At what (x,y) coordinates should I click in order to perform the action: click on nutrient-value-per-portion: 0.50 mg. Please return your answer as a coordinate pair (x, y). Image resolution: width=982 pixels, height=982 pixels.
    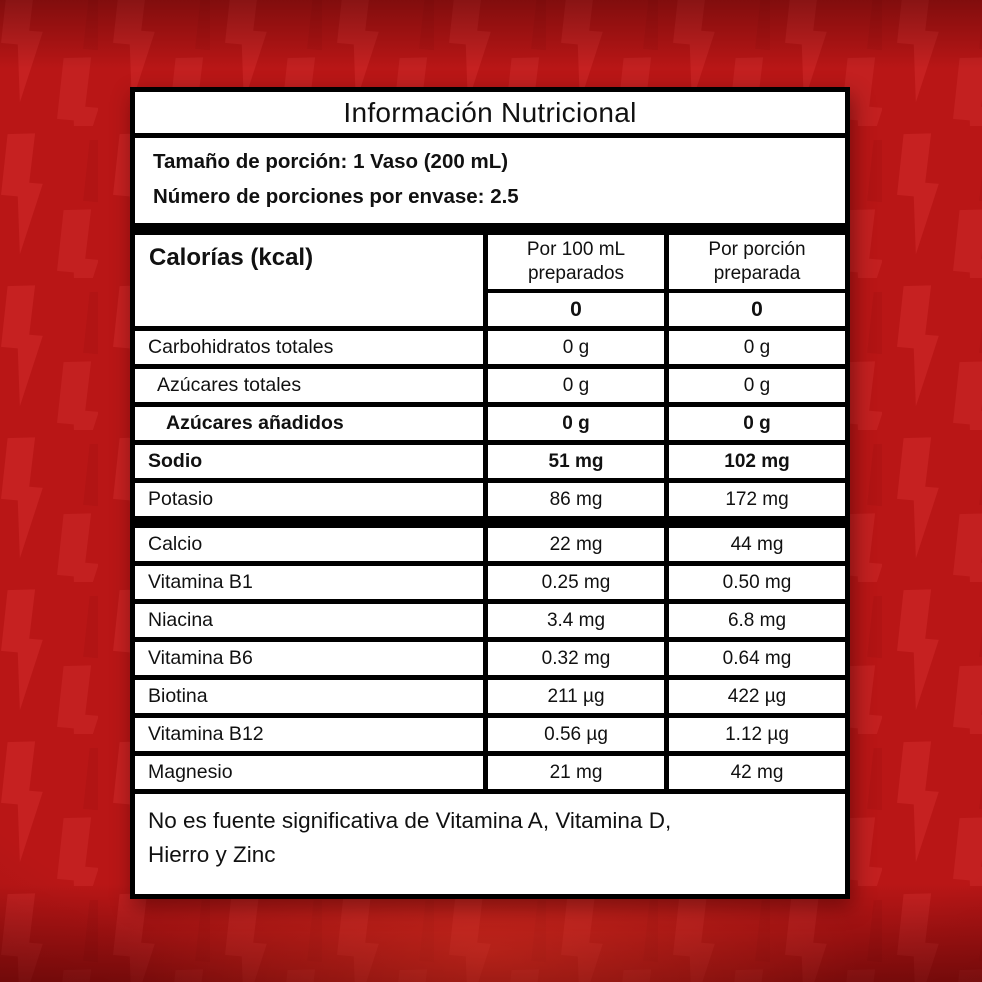
    Looking at the image, I should click on (757, 582).